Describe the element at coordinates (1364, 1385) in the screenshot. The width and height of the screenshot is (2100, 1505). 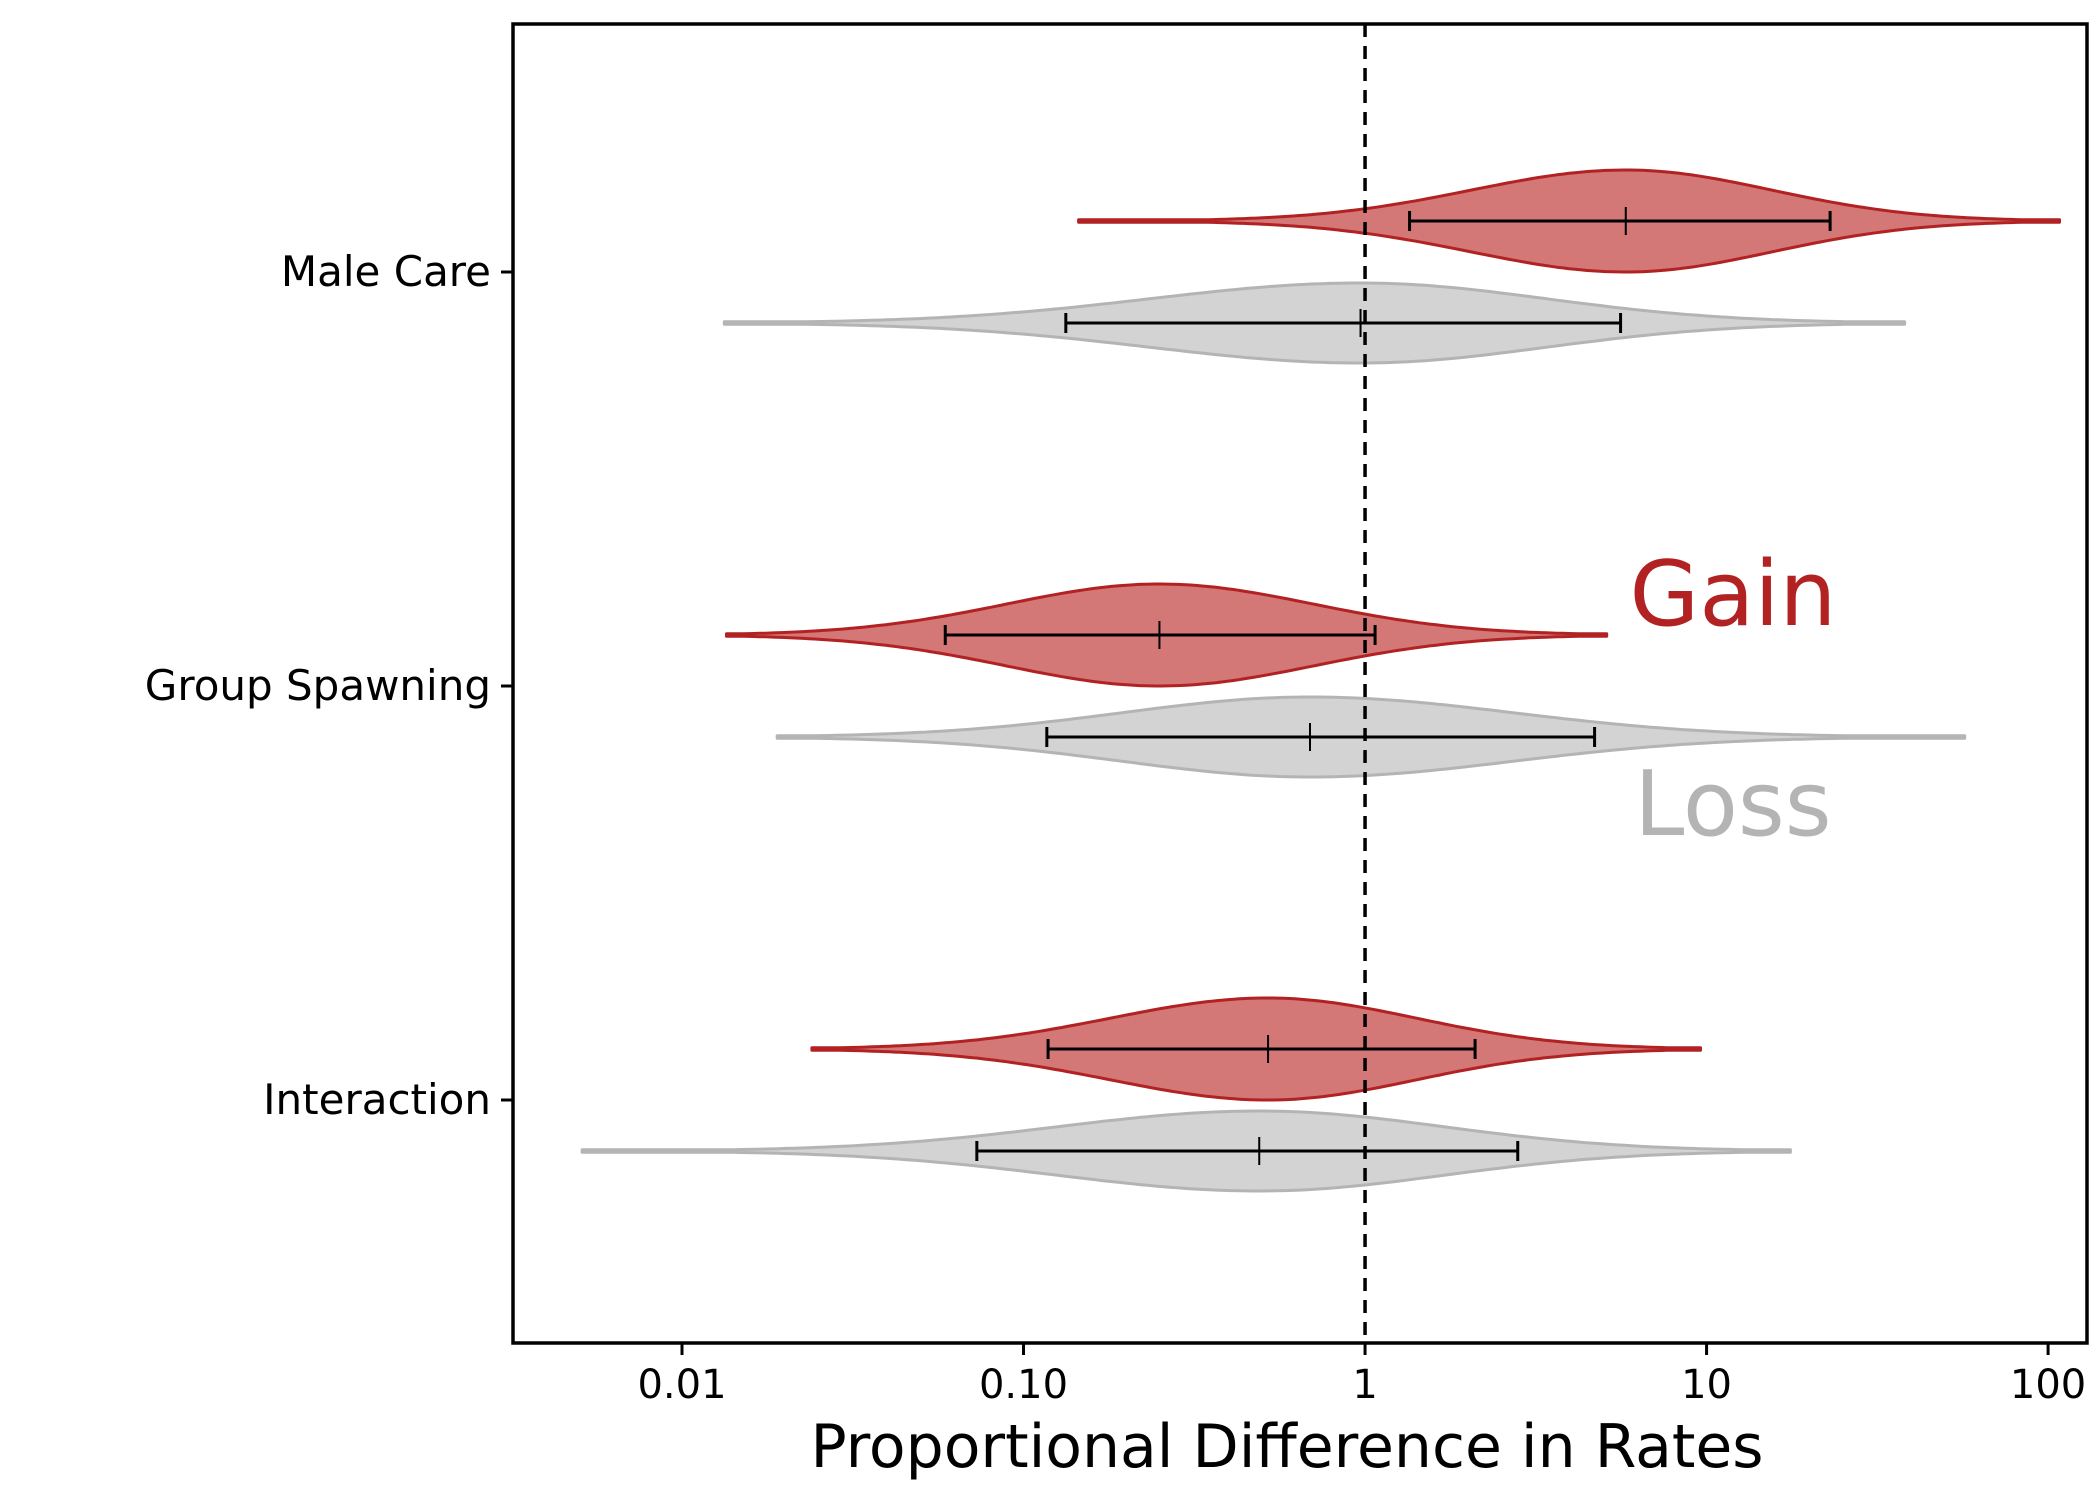
I see `x-tick-label: 1` at that location.